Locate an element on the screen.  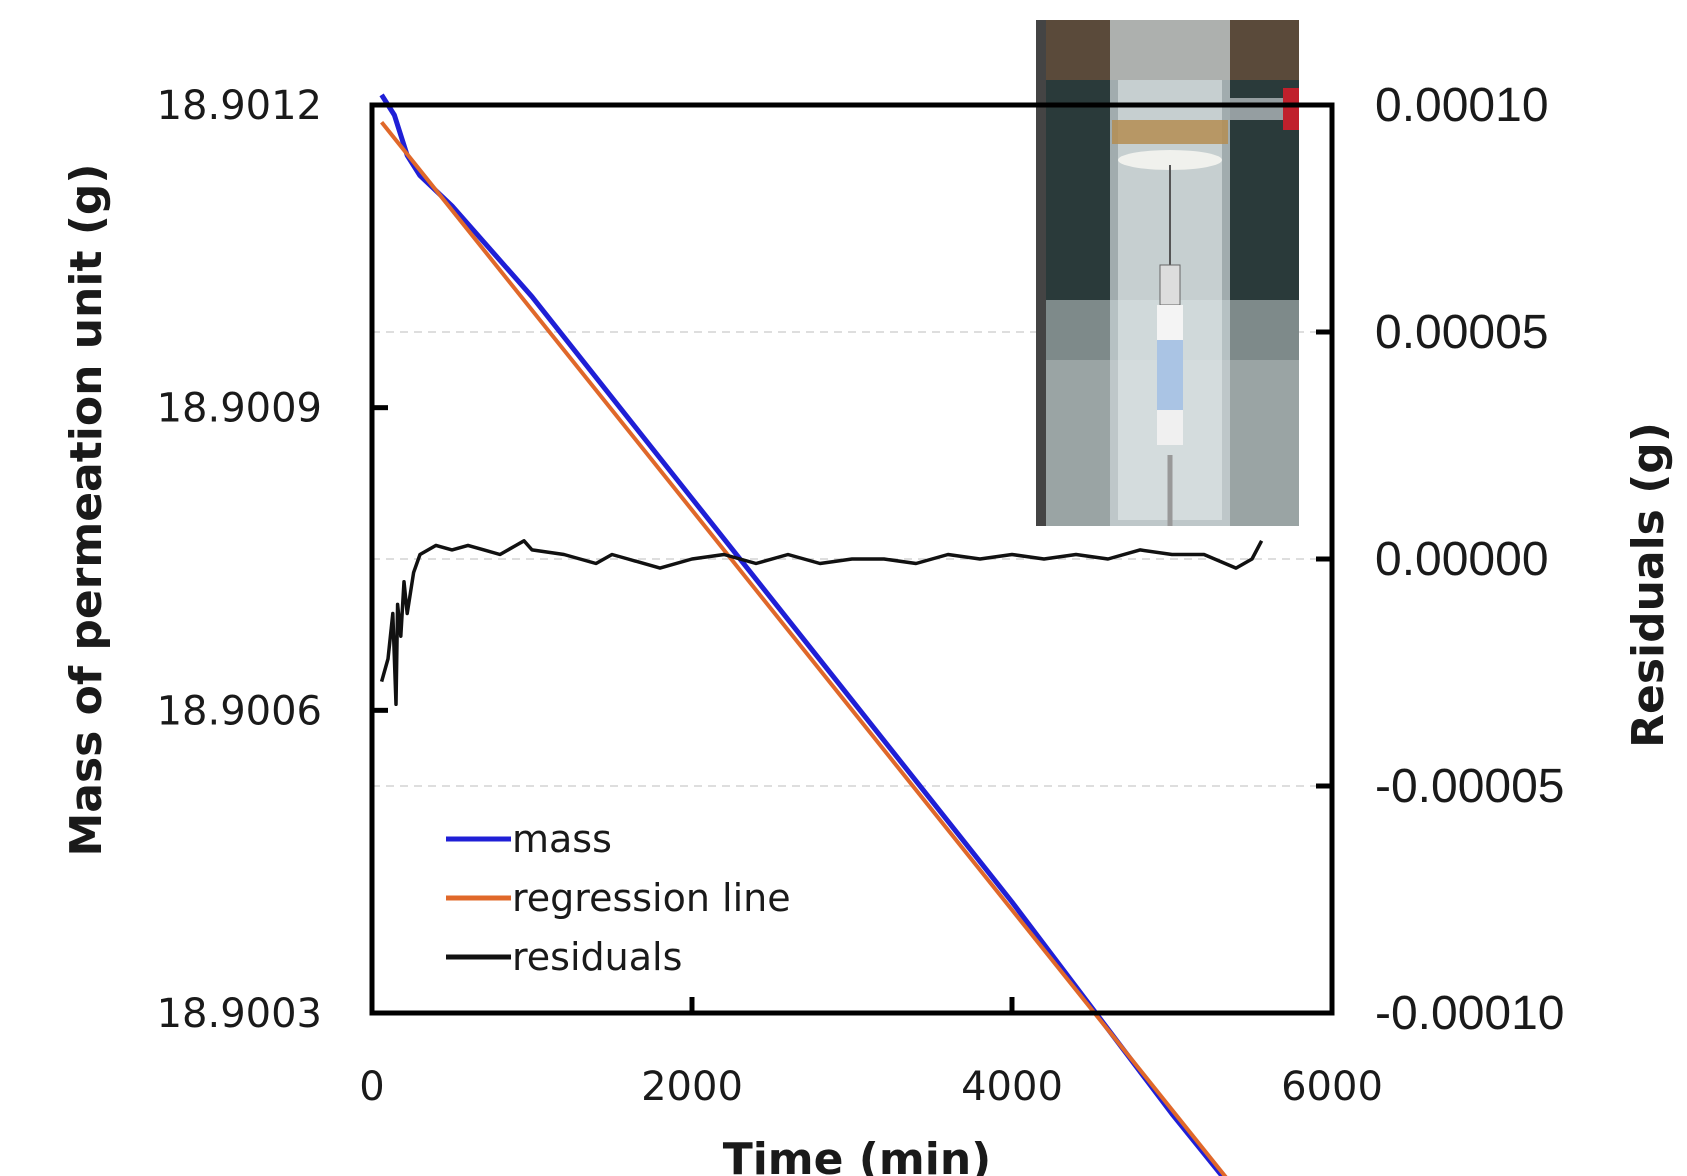
y2-tick-label: -0.00010 is located at coordinates (1470, 1013).